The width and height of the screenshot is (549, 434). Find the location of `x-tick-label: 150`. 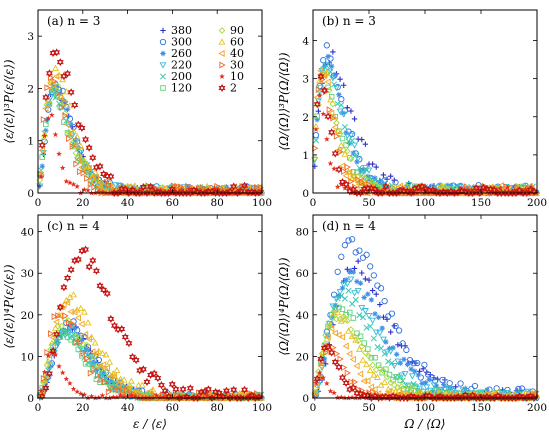

x-tick-label: 150 is located at coordinates (481, 408).